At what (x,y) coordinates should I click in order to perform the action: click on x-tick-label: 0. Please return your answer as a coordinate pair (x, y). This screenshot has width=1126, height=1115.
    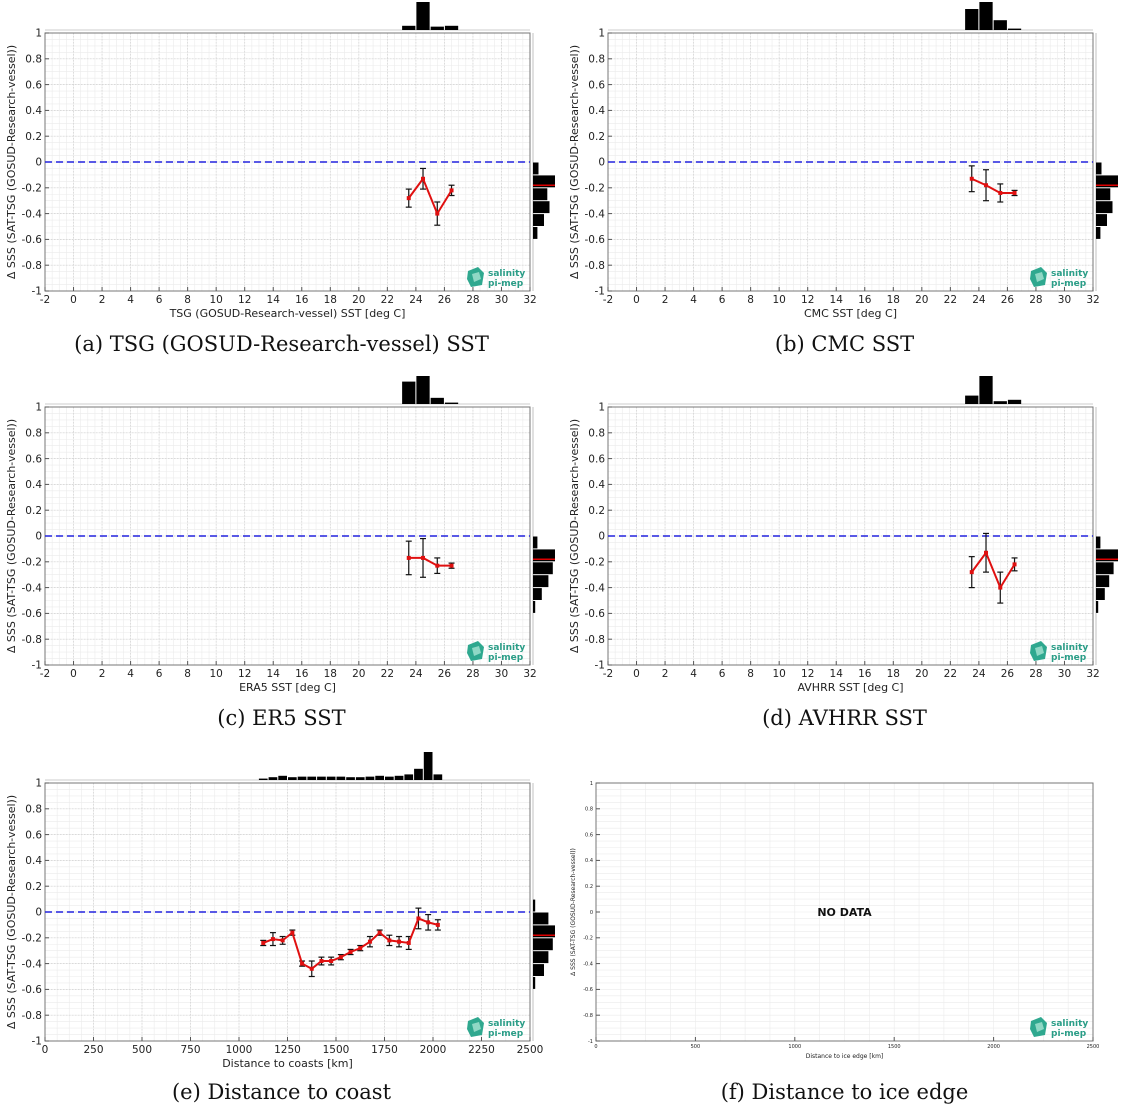
    Looking at the image, I should click on (595, 1047).